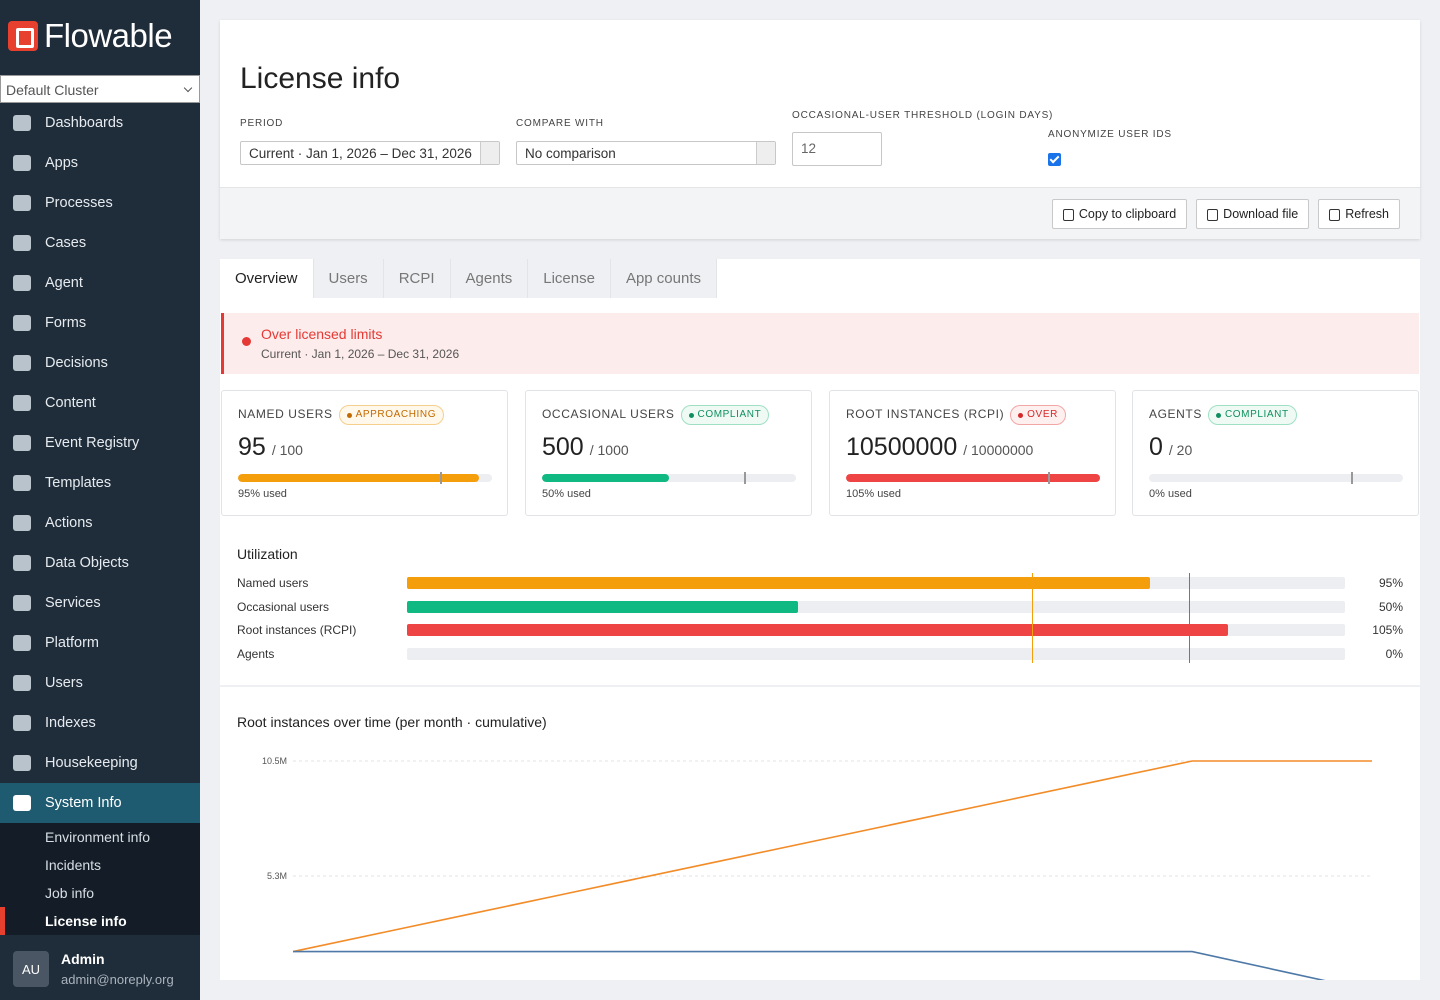  Describe the element at coordinates (90, 35) in the screenshot. I see `logo: Flowable` at that location.